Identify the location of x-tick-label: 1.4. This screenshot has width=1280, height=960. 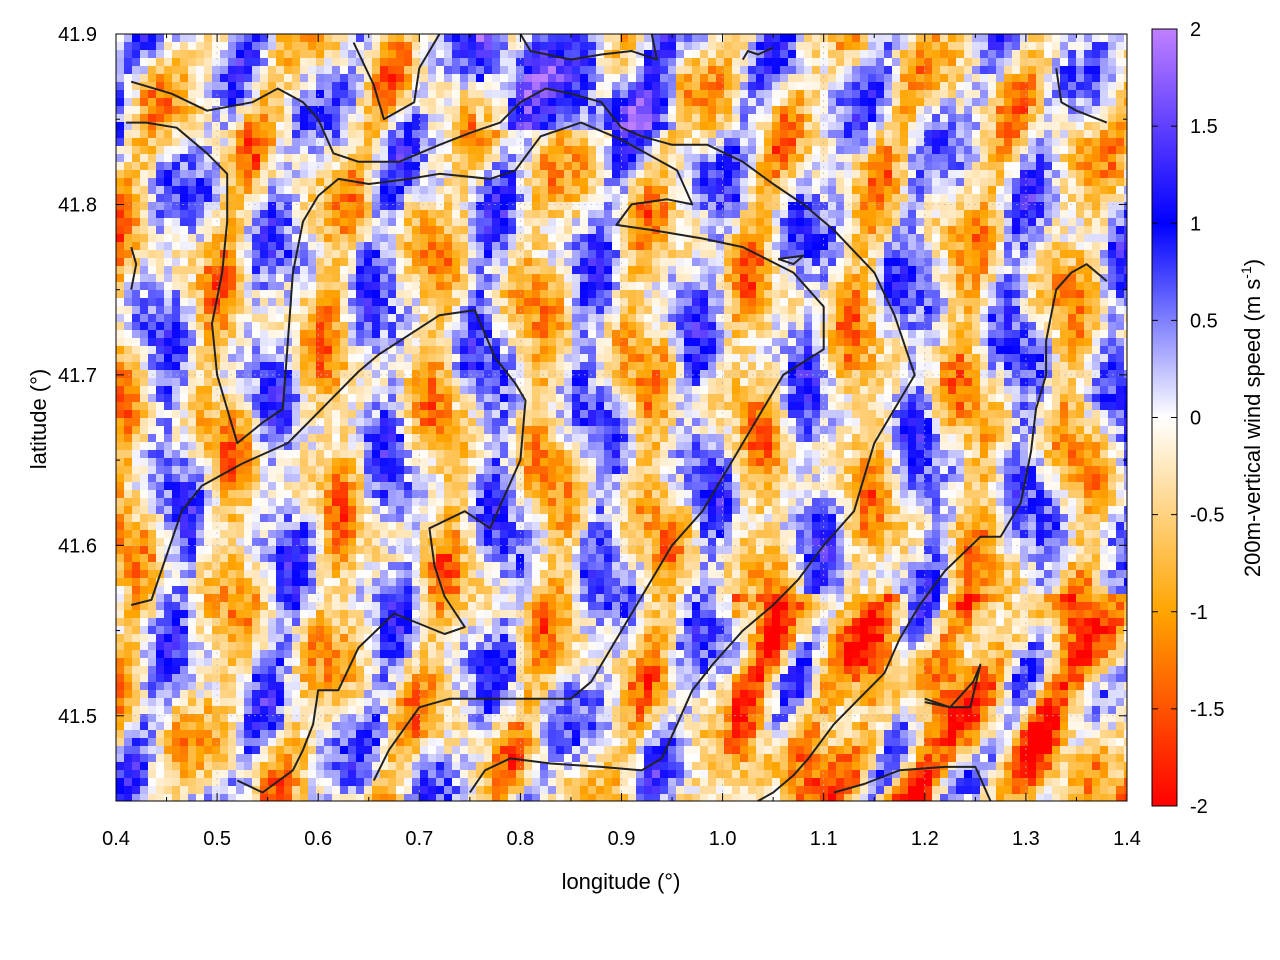
(1127, 839).